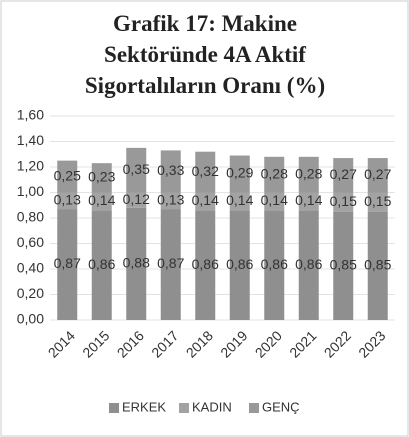 This screenshot has height=437, width=409. What do you see at coordinates (30, 166) in the screenshot?
I see `y-tick-label: 1,20` at bounding box center [30, 166].